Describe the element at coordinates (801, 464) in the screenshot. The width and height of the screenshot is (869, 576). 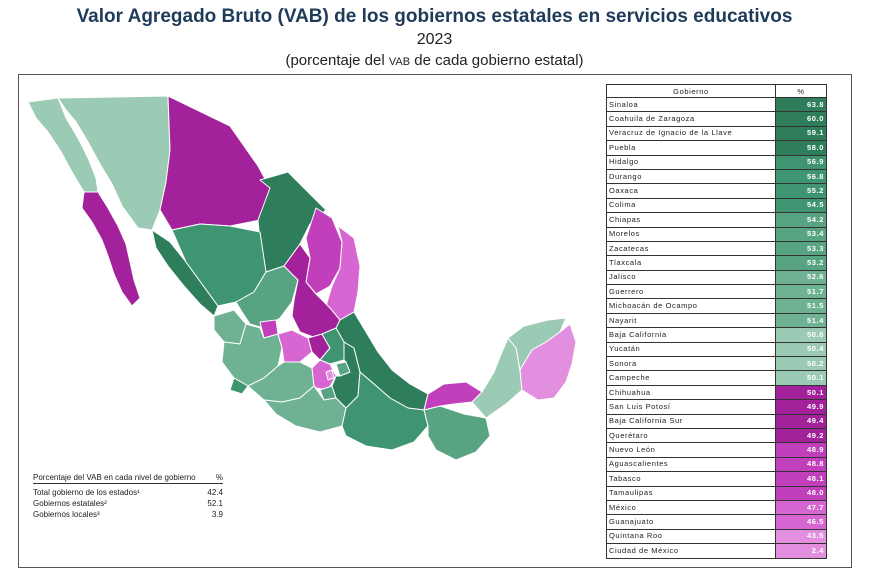
I see `state-pct-cell: 48.8` at that location.